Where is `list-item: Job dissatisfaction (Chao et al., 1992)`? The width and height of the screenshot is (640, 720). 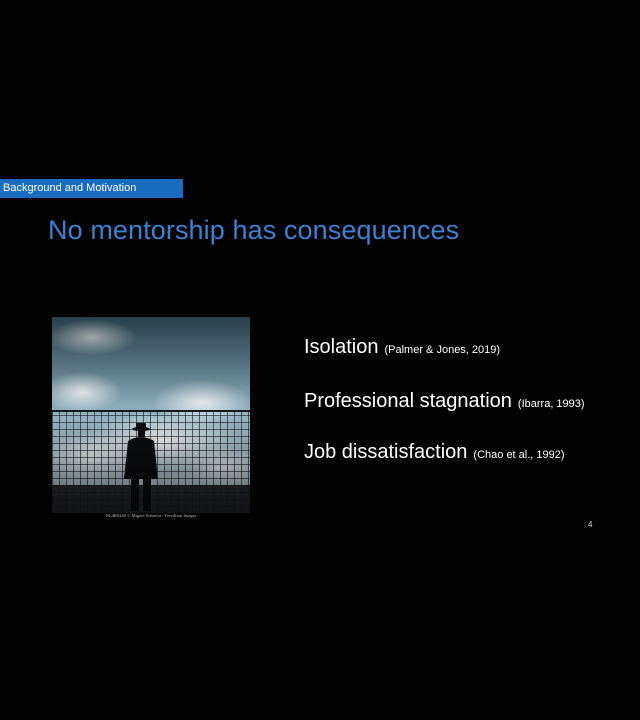
list-item: Job dissatisfaction (Chao et al., 1992) is located at coordinates (434, 452).